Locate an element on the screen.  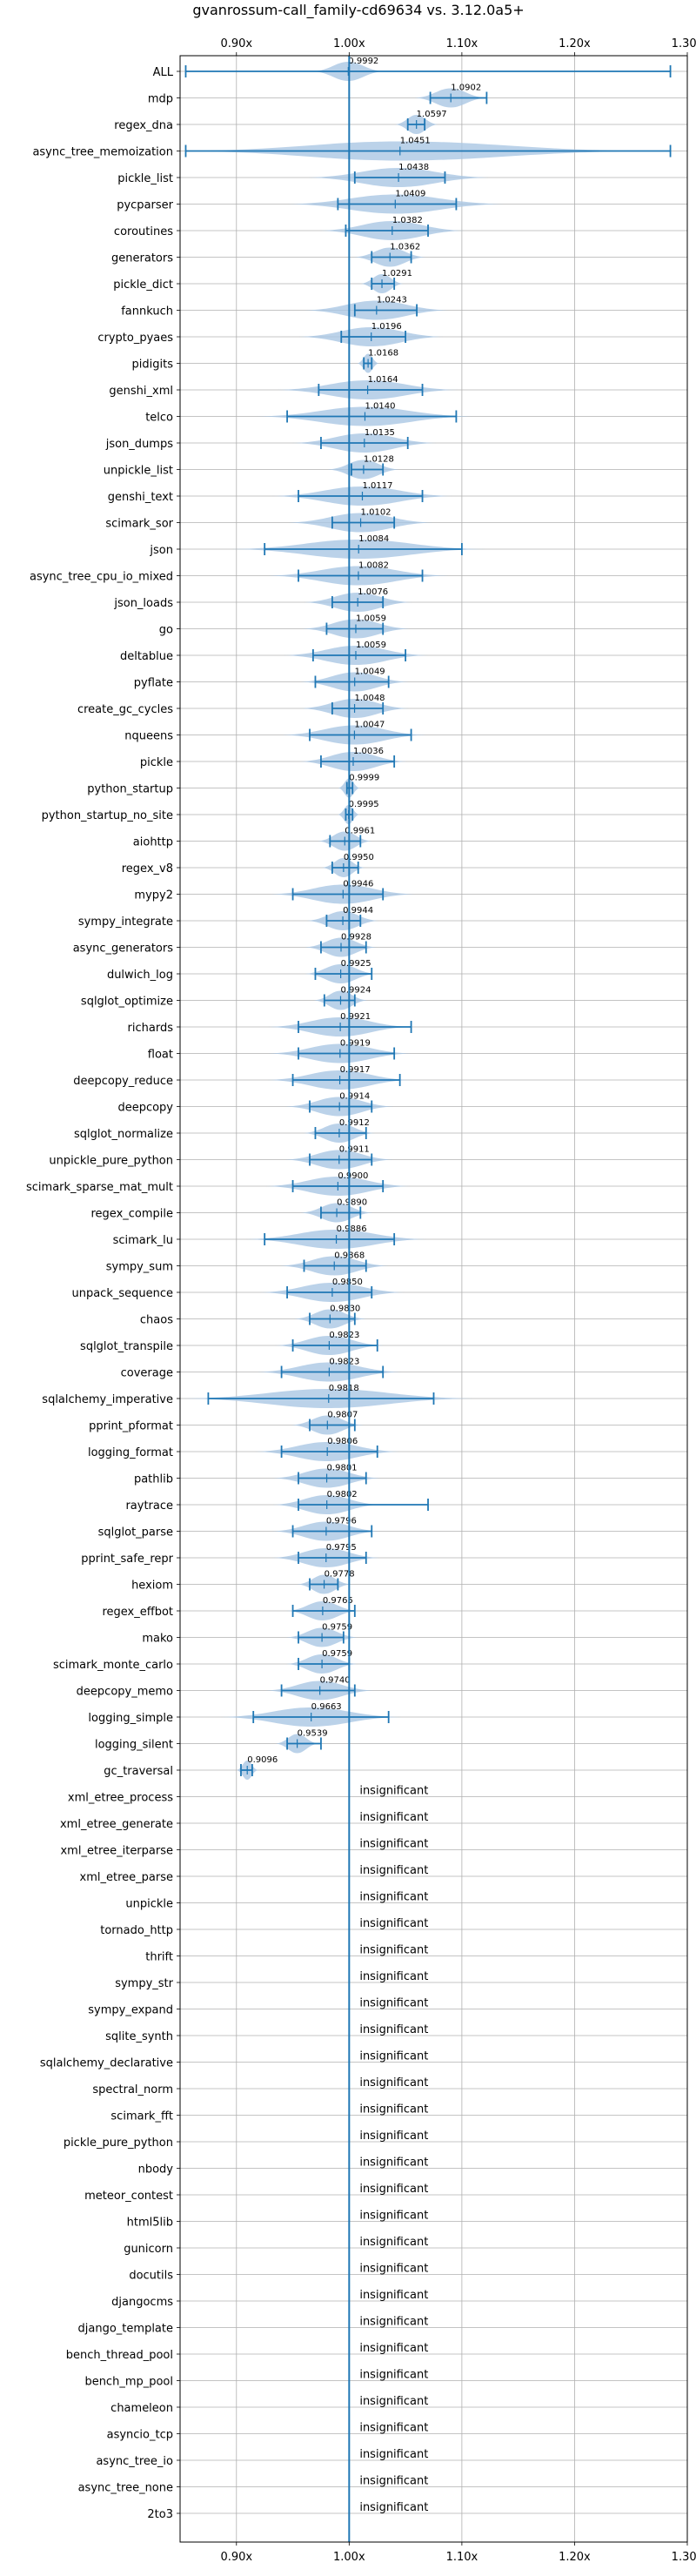
benchmark-label: python_startup_no_site is located at coordinates (107, 815).